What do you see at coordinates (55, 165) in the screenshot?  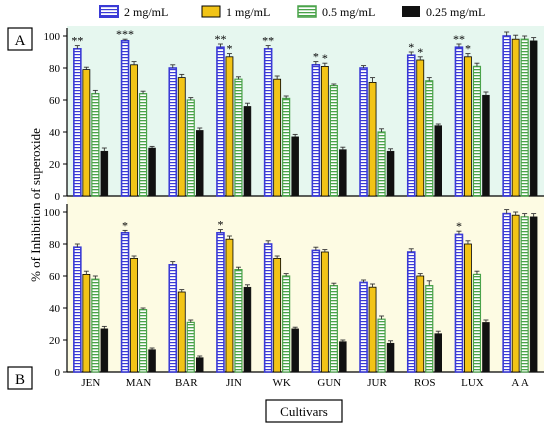 I see `panel-a-y-tick-label: 20` at bounding box center [55, 165].